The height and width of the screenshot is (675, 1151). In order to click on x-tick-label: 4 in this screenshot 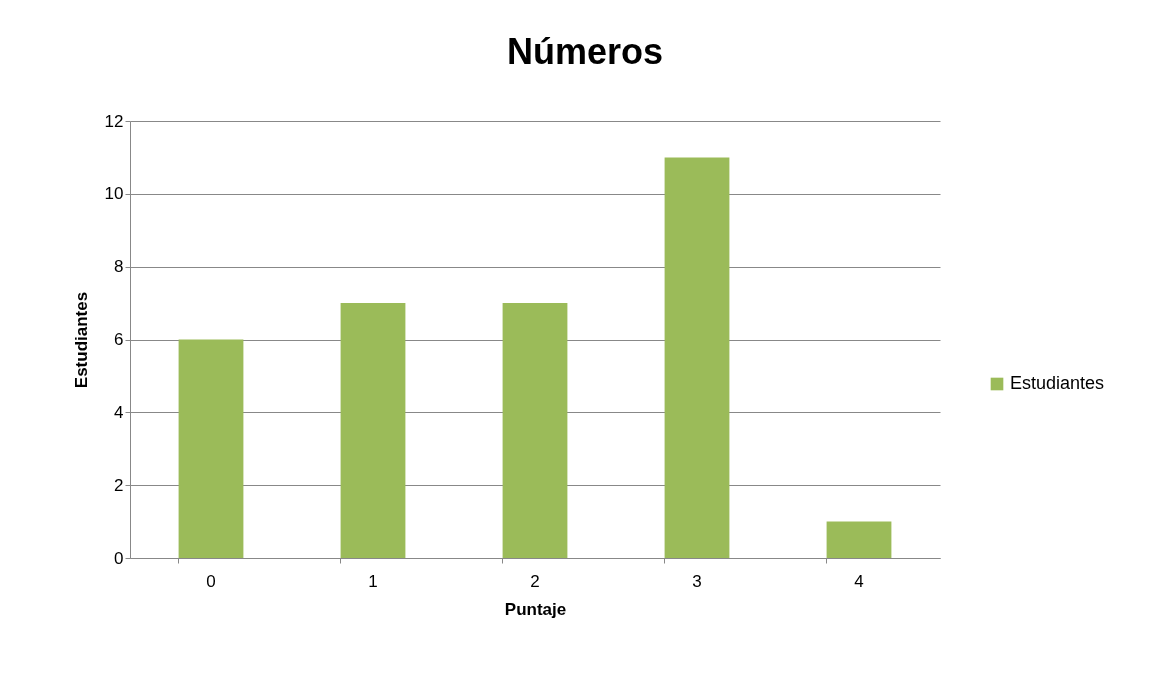, I will do `click(859, 581)`.